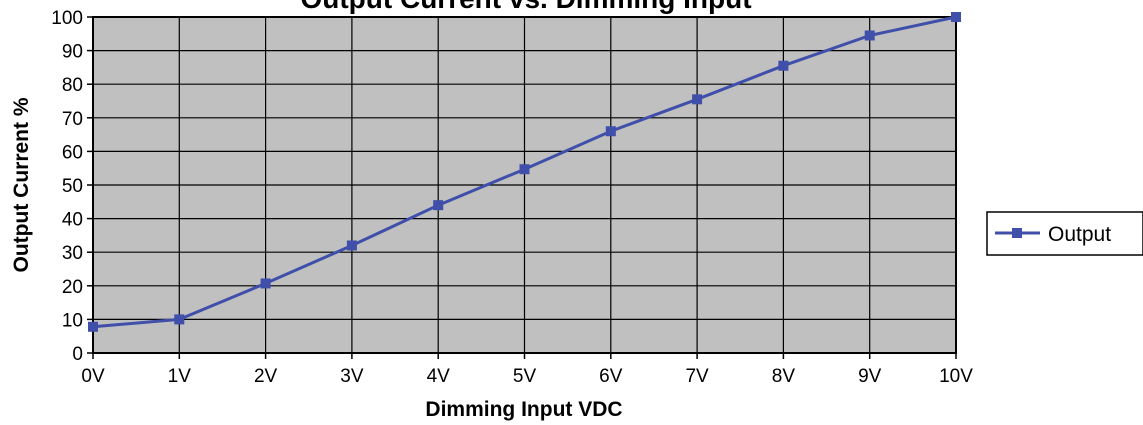 Image resolution: width=1143 pixels, height=425 pixels. I want to click on y-tick-label: 90, so click(72, 52).